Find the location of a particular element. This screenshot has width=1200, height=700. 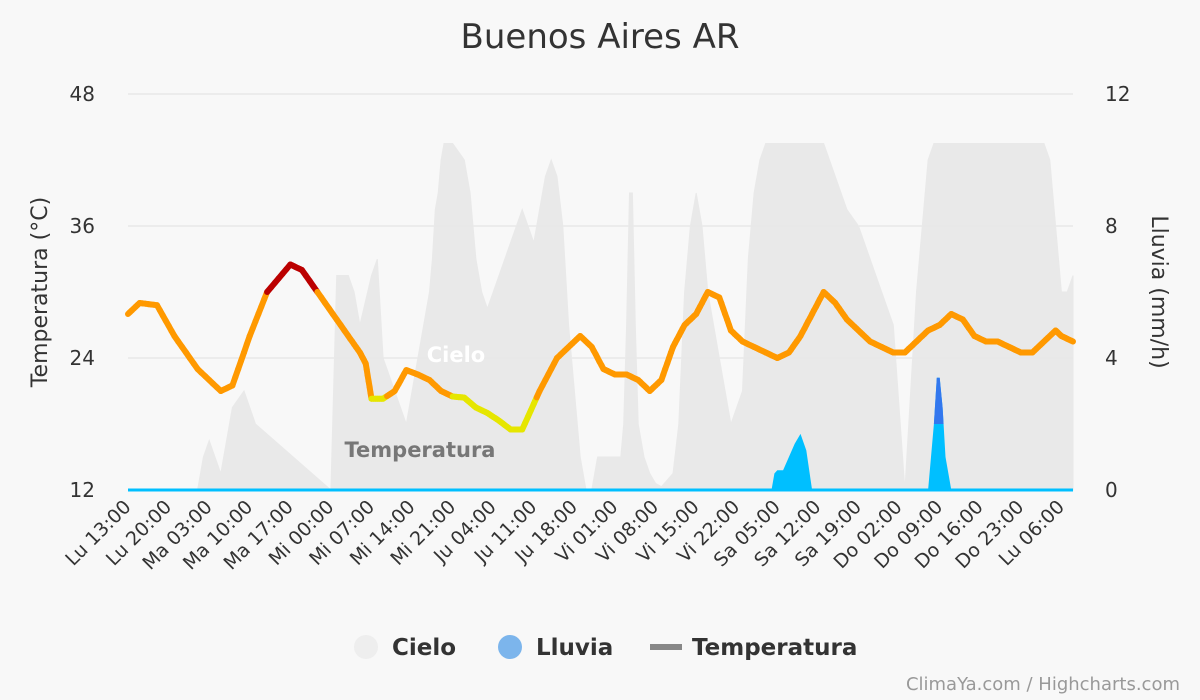

temperatura-segment is located at coordinates (1072, 341).